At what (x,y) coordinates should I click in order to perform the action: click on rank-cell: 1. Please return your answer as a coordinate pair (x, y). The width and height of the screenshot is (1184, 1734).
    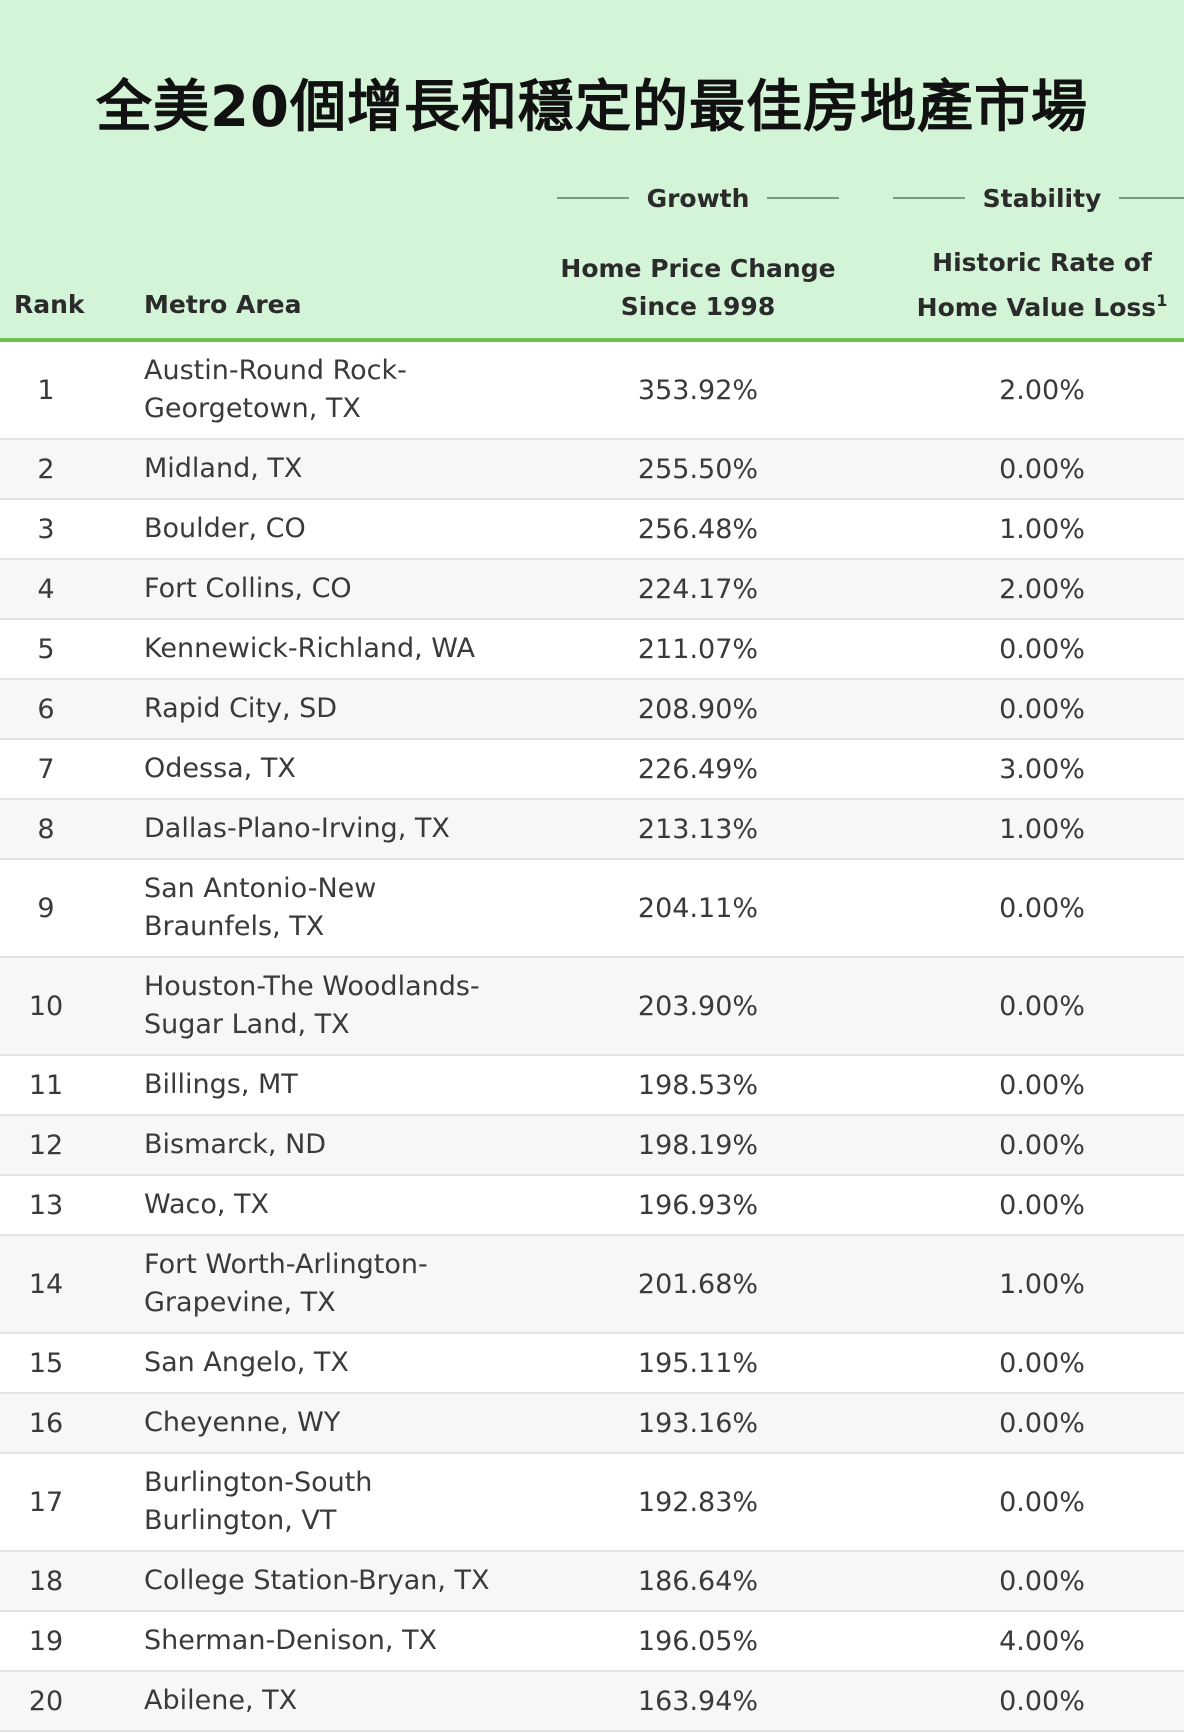
    Looking at the image, I should click on (46, 390).